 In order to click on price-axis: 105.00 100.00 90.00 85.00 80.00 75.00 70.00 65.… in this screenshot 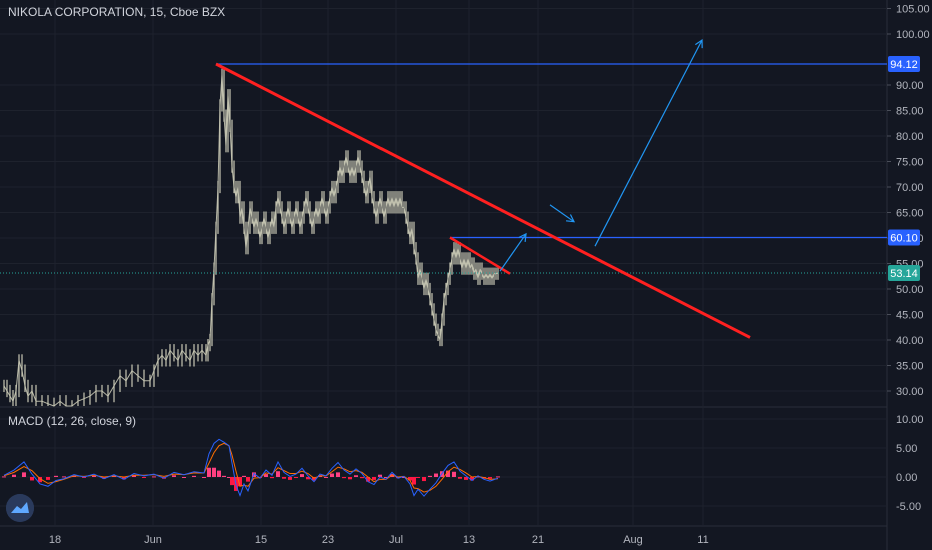, I will do `click(908, 201)`.